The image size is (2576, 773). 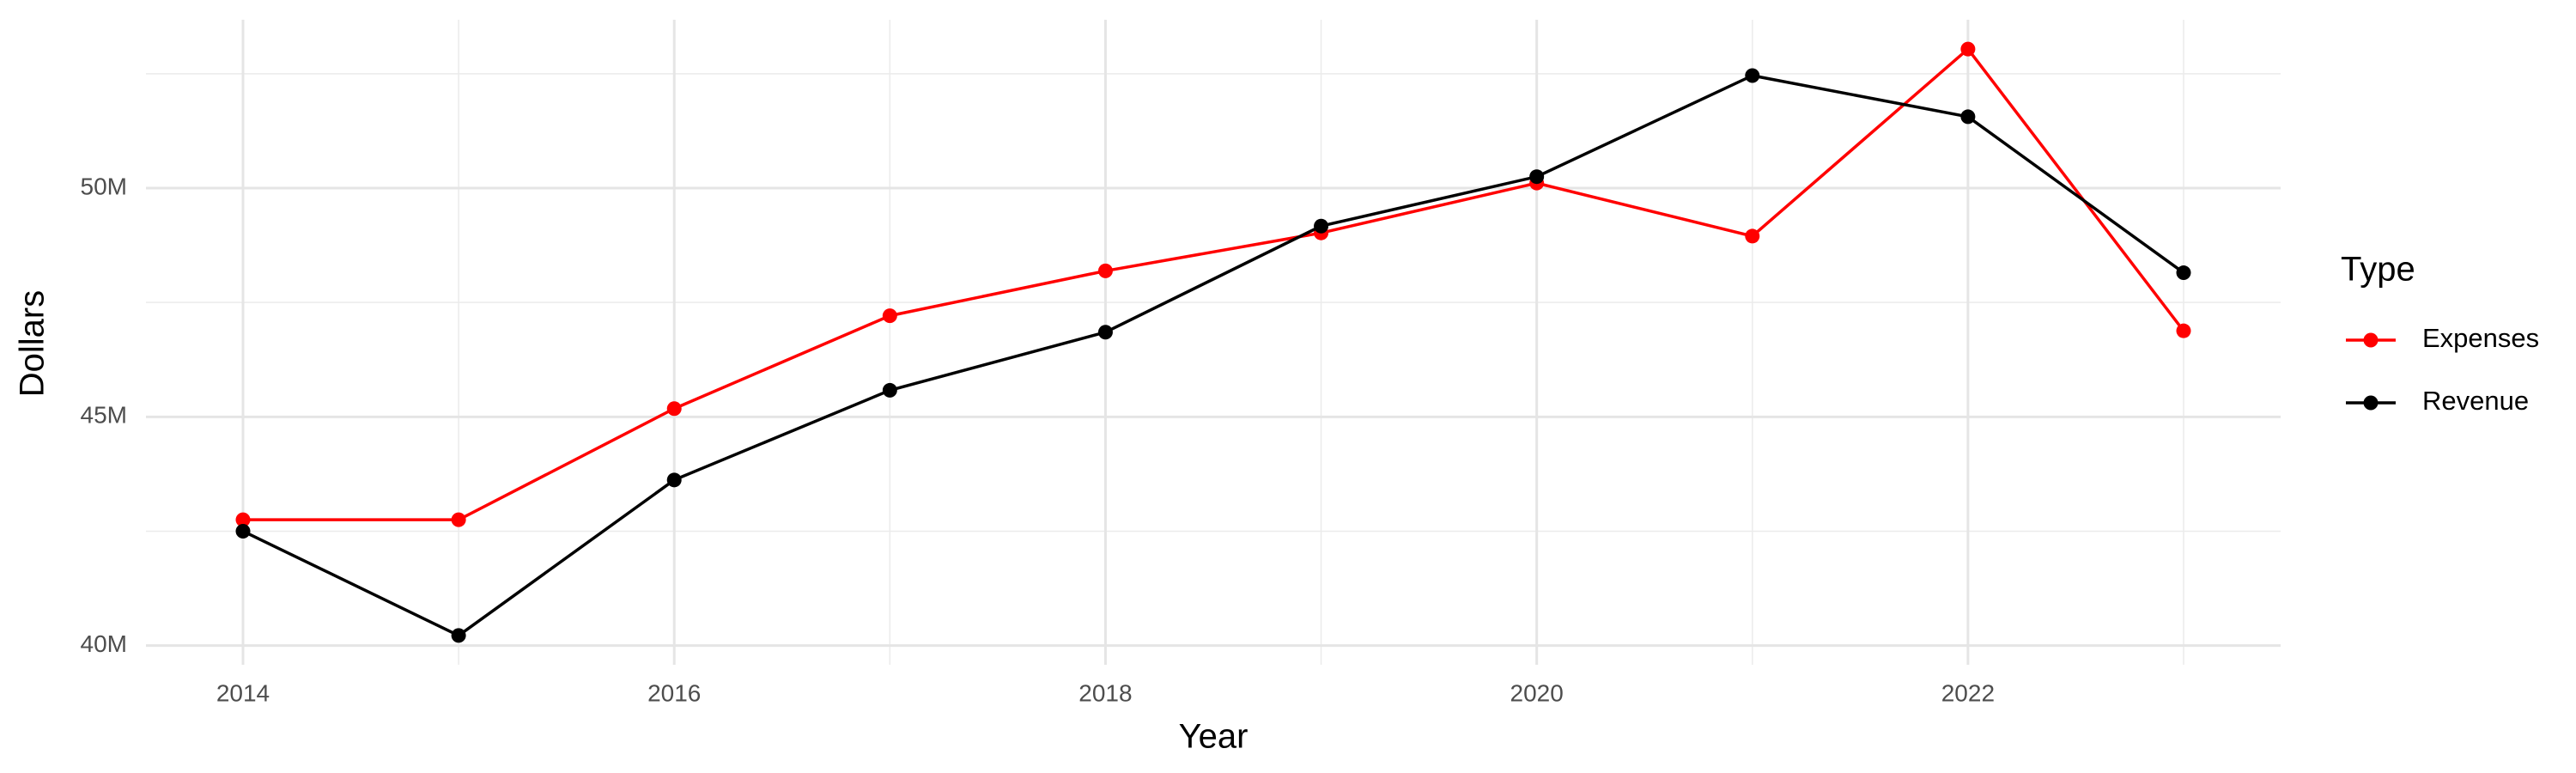 What do you see at coordinates (1214, 737) in the screenshot?
I see `x-axis-title: Year` at bounding box center [1214, 737].